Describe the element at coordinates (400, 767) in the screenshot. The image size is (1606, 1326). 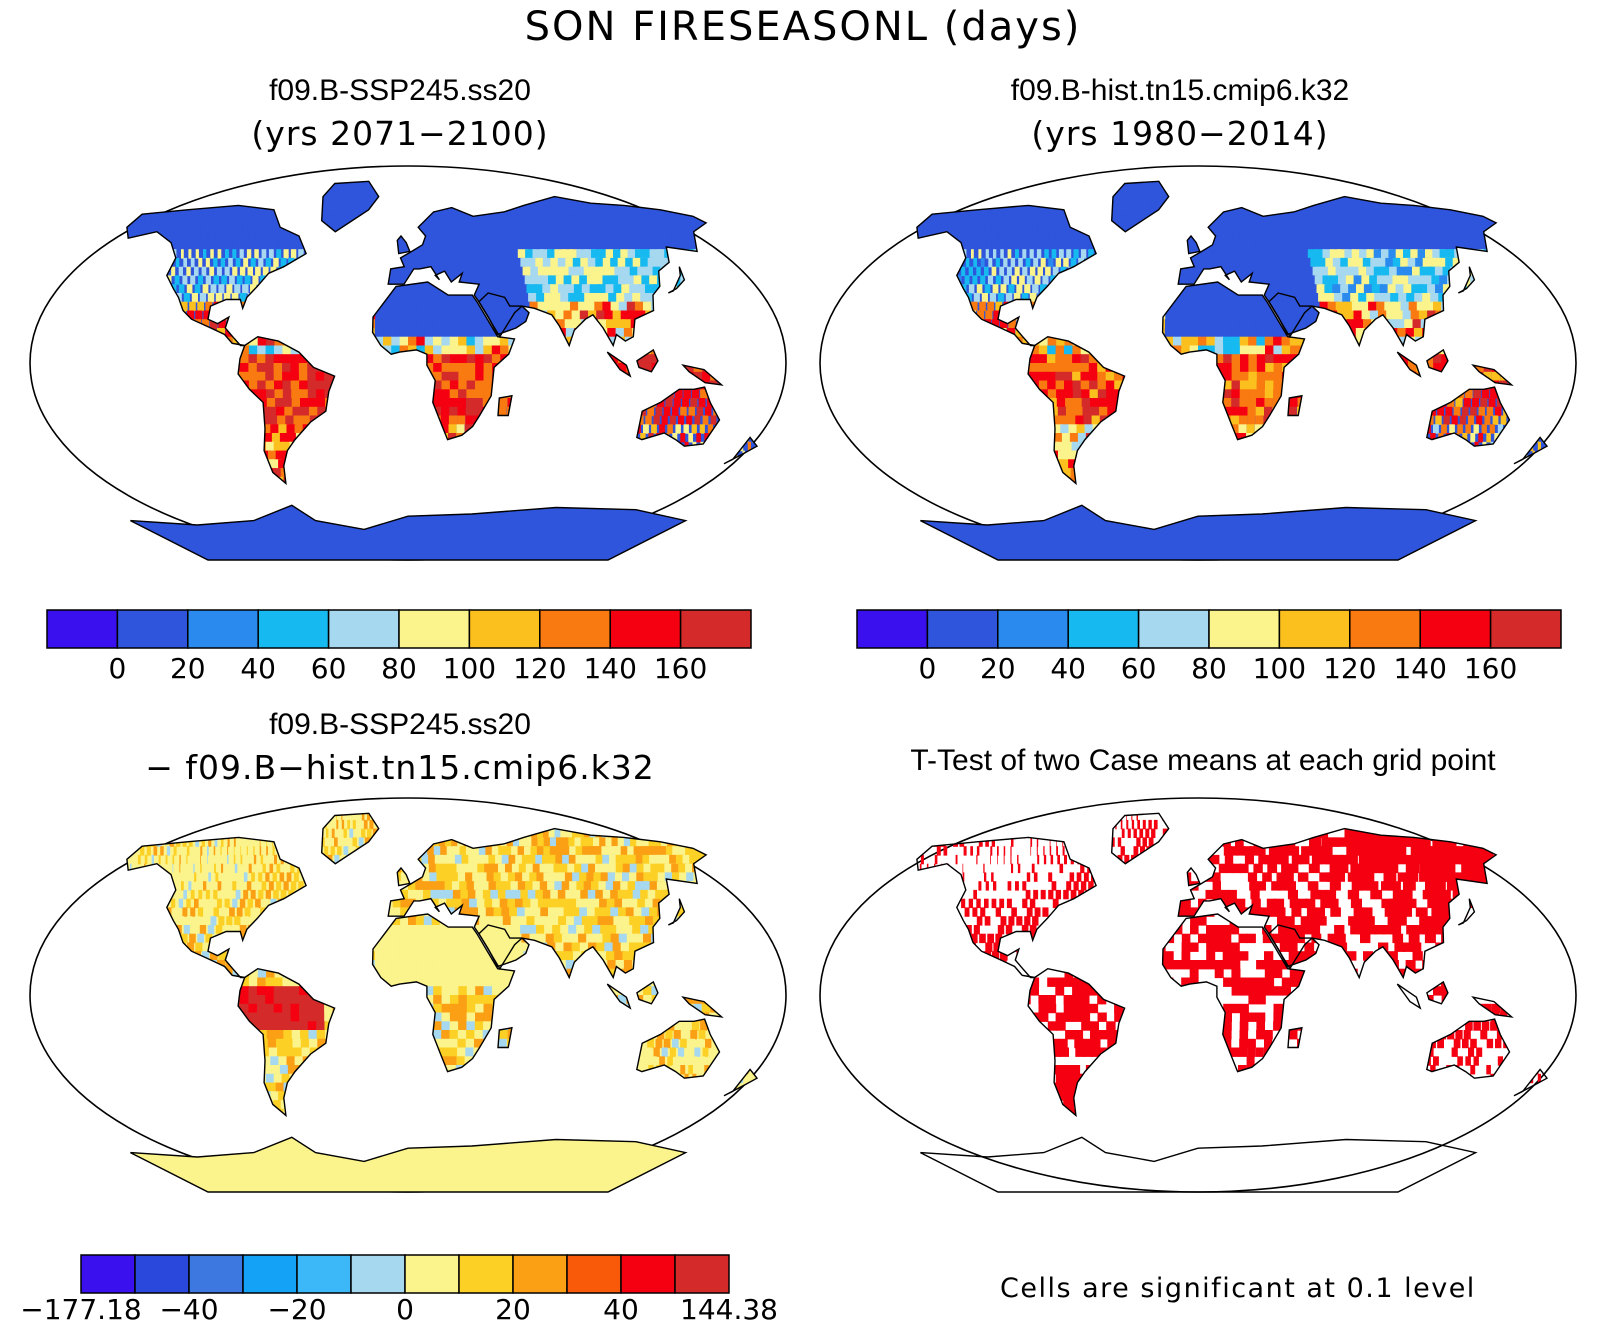
I see `panel-diff-subtitle: − f09.B−hist.tn15.cmip6.k32` at that location.